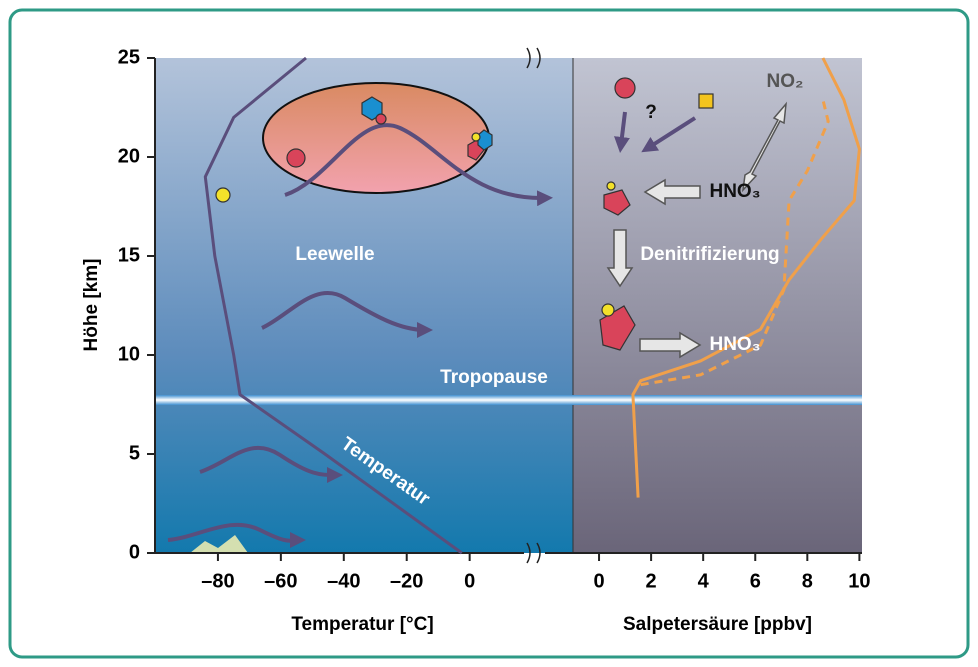 Image resolution: width=978 pixels, height=667 pixels. What do you see at coordinates (651, 581) in the screenshot?
I see `x-tick-label: 2` at bounding box center [651, 581].